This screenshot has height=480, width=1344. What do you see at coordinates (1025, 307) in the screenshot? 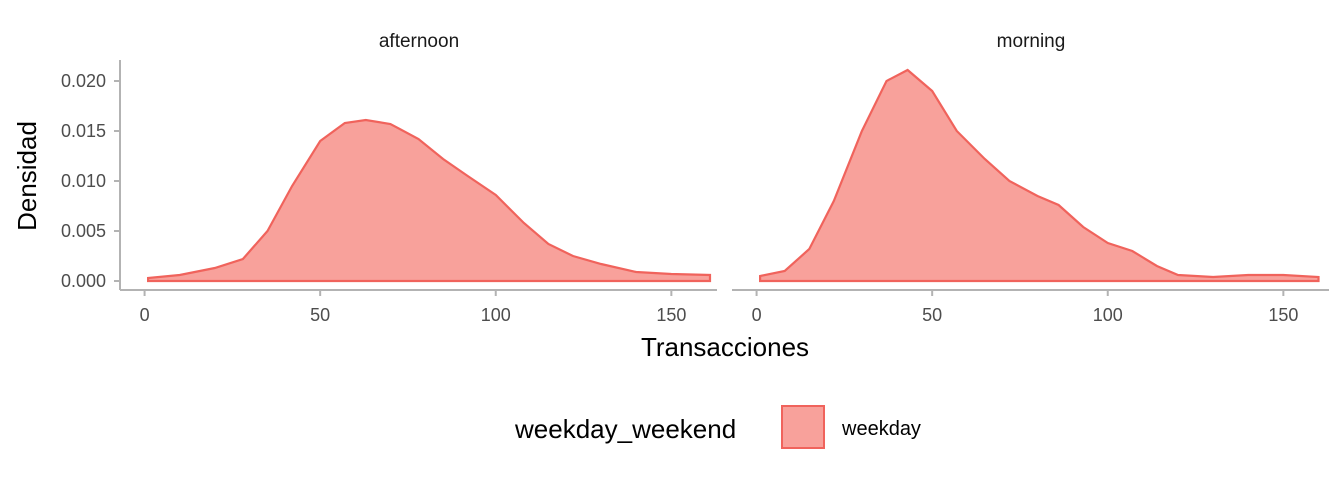
I see `x-ticks-morning: 0 50 100 150` at bounding box center [1025, 307].